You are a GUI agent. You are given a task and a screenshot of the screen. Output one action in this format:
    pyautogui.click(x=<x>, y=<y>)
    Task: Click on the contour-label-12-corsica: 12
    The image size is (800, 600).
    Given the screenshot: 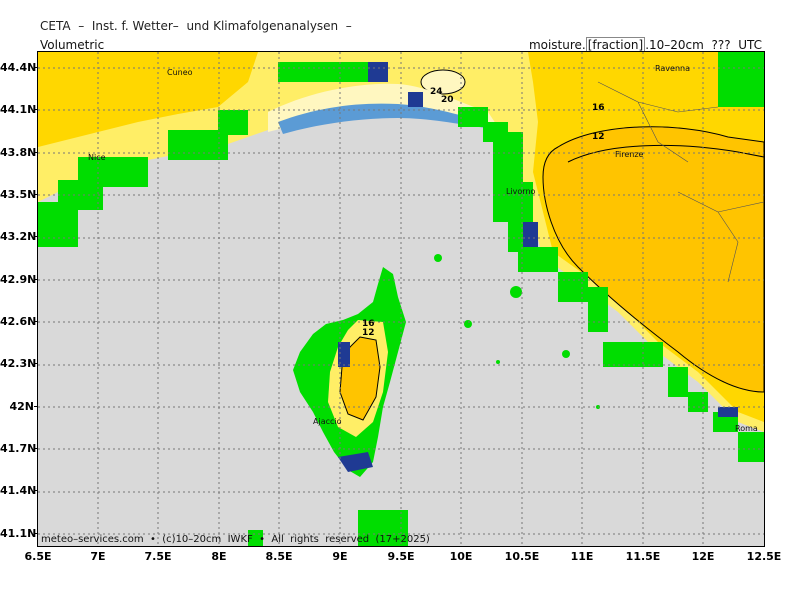 What is the action you would take?
    pyautogui.click(x=368, y=333)
    